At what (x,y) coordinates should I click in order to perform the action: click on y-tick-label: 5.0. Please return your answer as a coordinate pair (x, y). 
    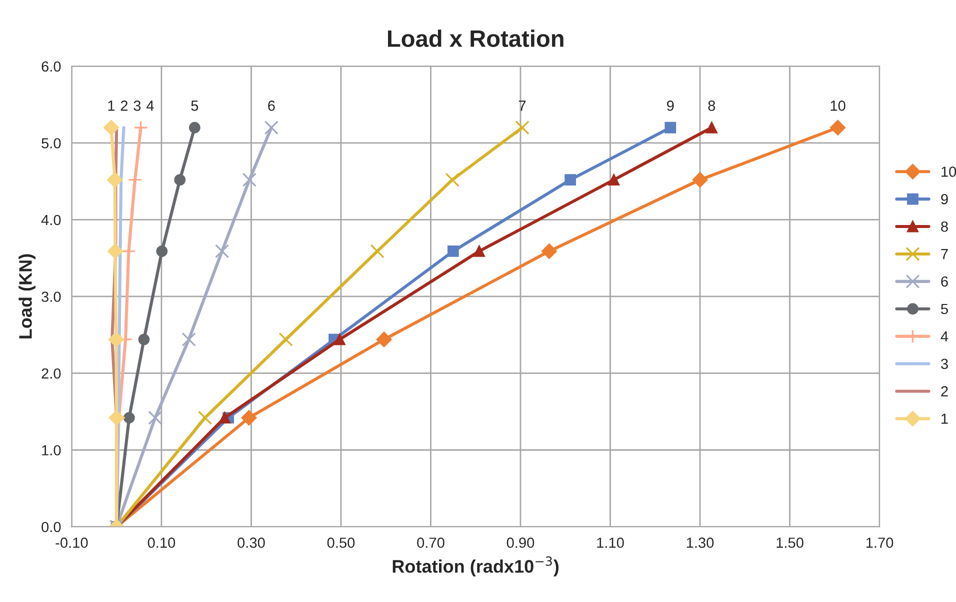
    Looking at the image, I should click on (51, 143).